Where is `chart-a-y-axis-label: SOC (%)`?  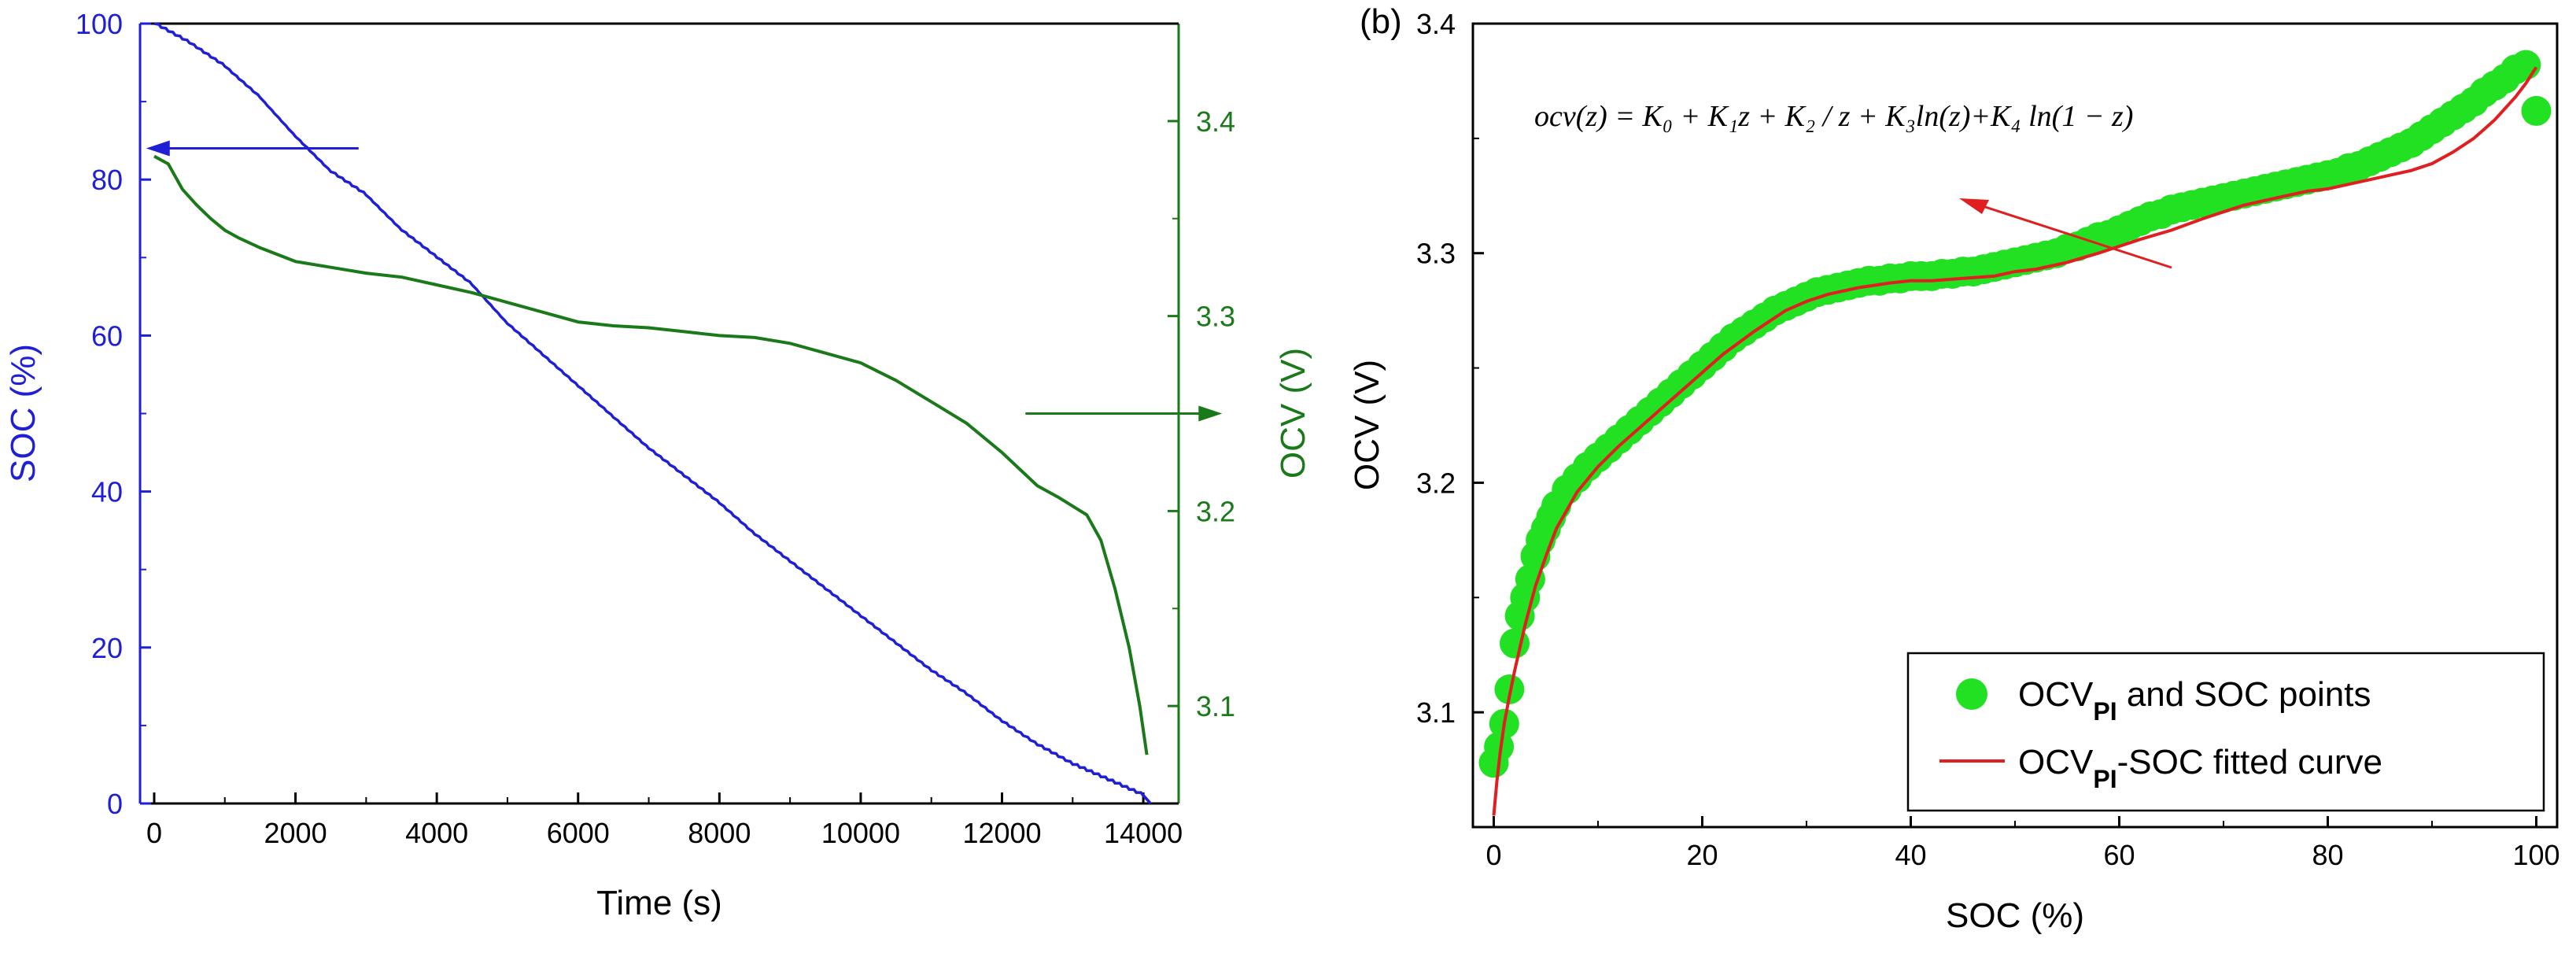 chart-a-y-axis-label: SOC (%) is located at coordinates (23, 413).